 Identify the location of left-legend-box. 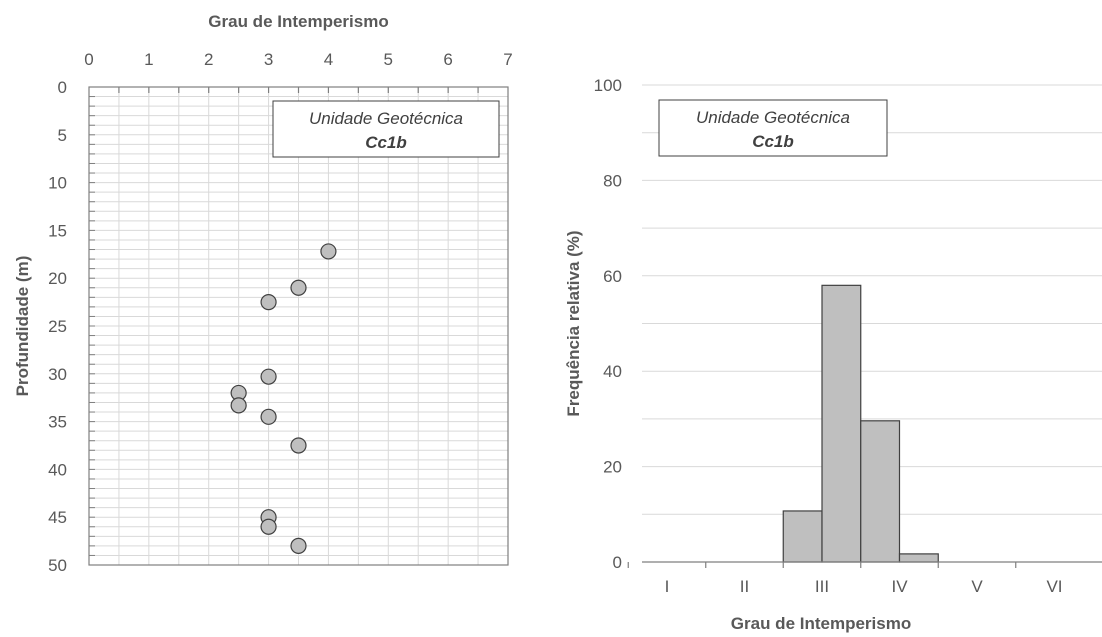
(386, 129).